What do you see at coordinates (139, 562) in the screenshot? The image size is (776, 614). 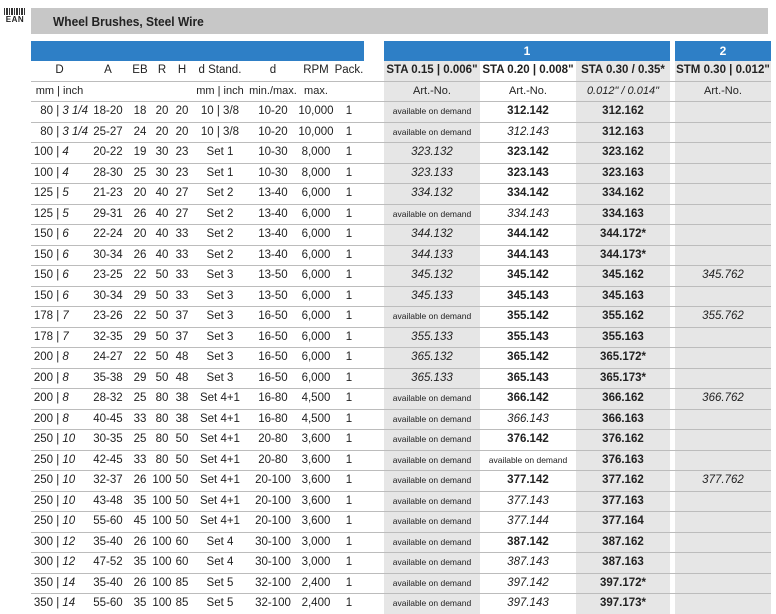 I see `cell-eb: 35` at bounding box center [139, 562].